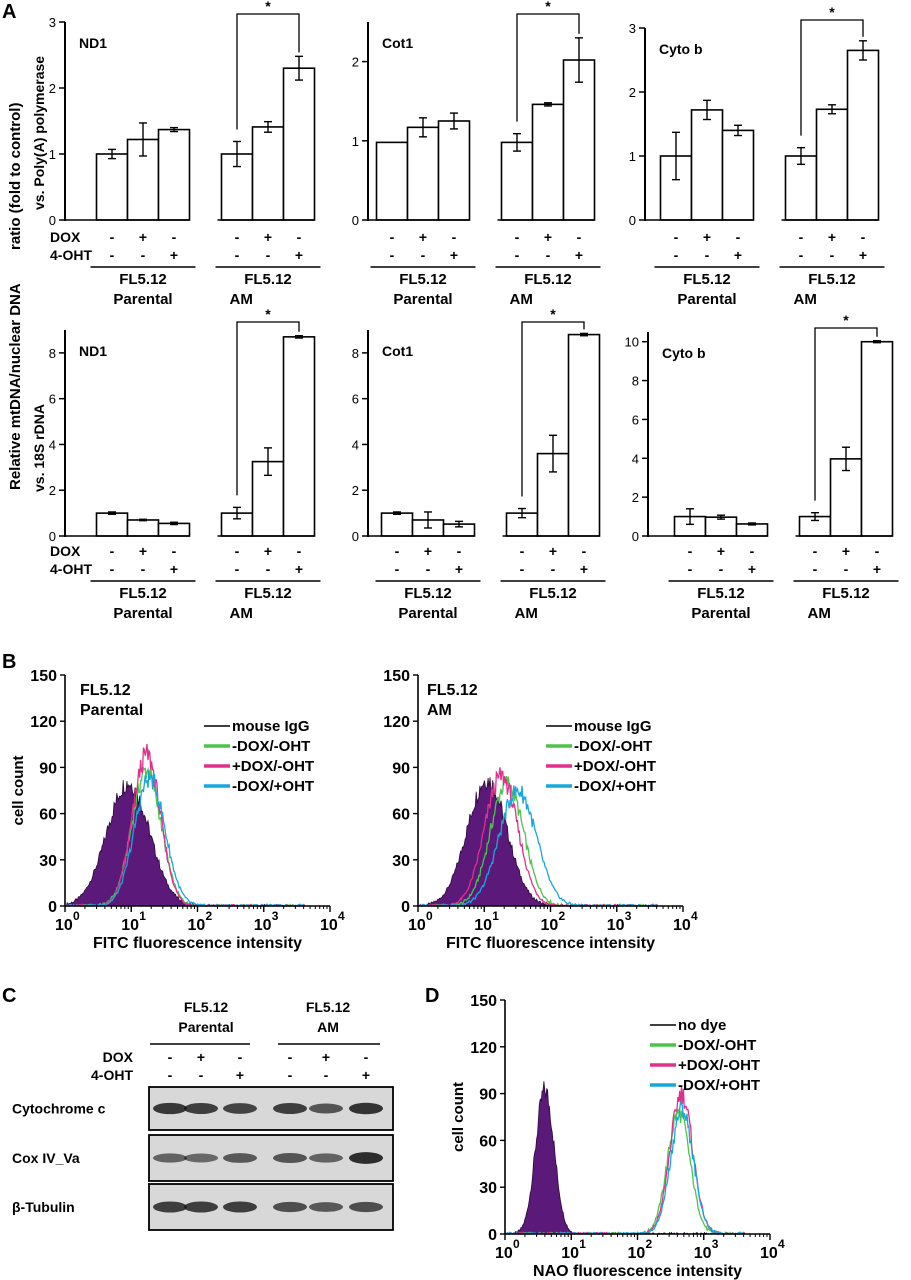 The image size is (911, 1280). I want to click on legend-entry: -DOX/-OHT, so click(717, 1045).